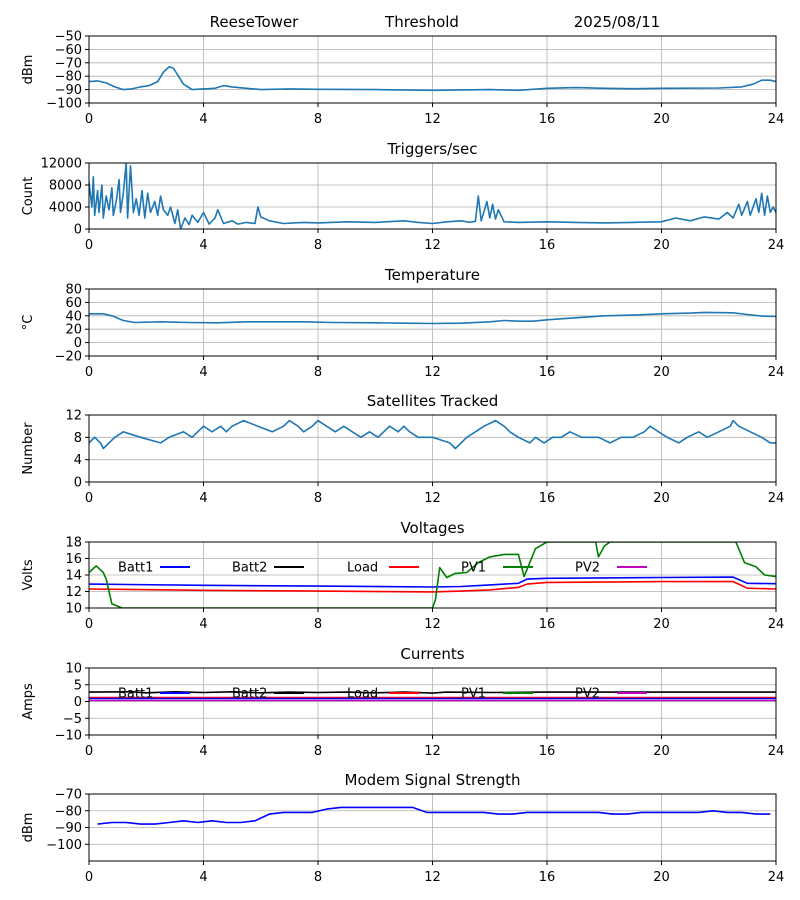 The image size is (800, 900). I want to click on y-tick-label: 10, so click(73, 609).